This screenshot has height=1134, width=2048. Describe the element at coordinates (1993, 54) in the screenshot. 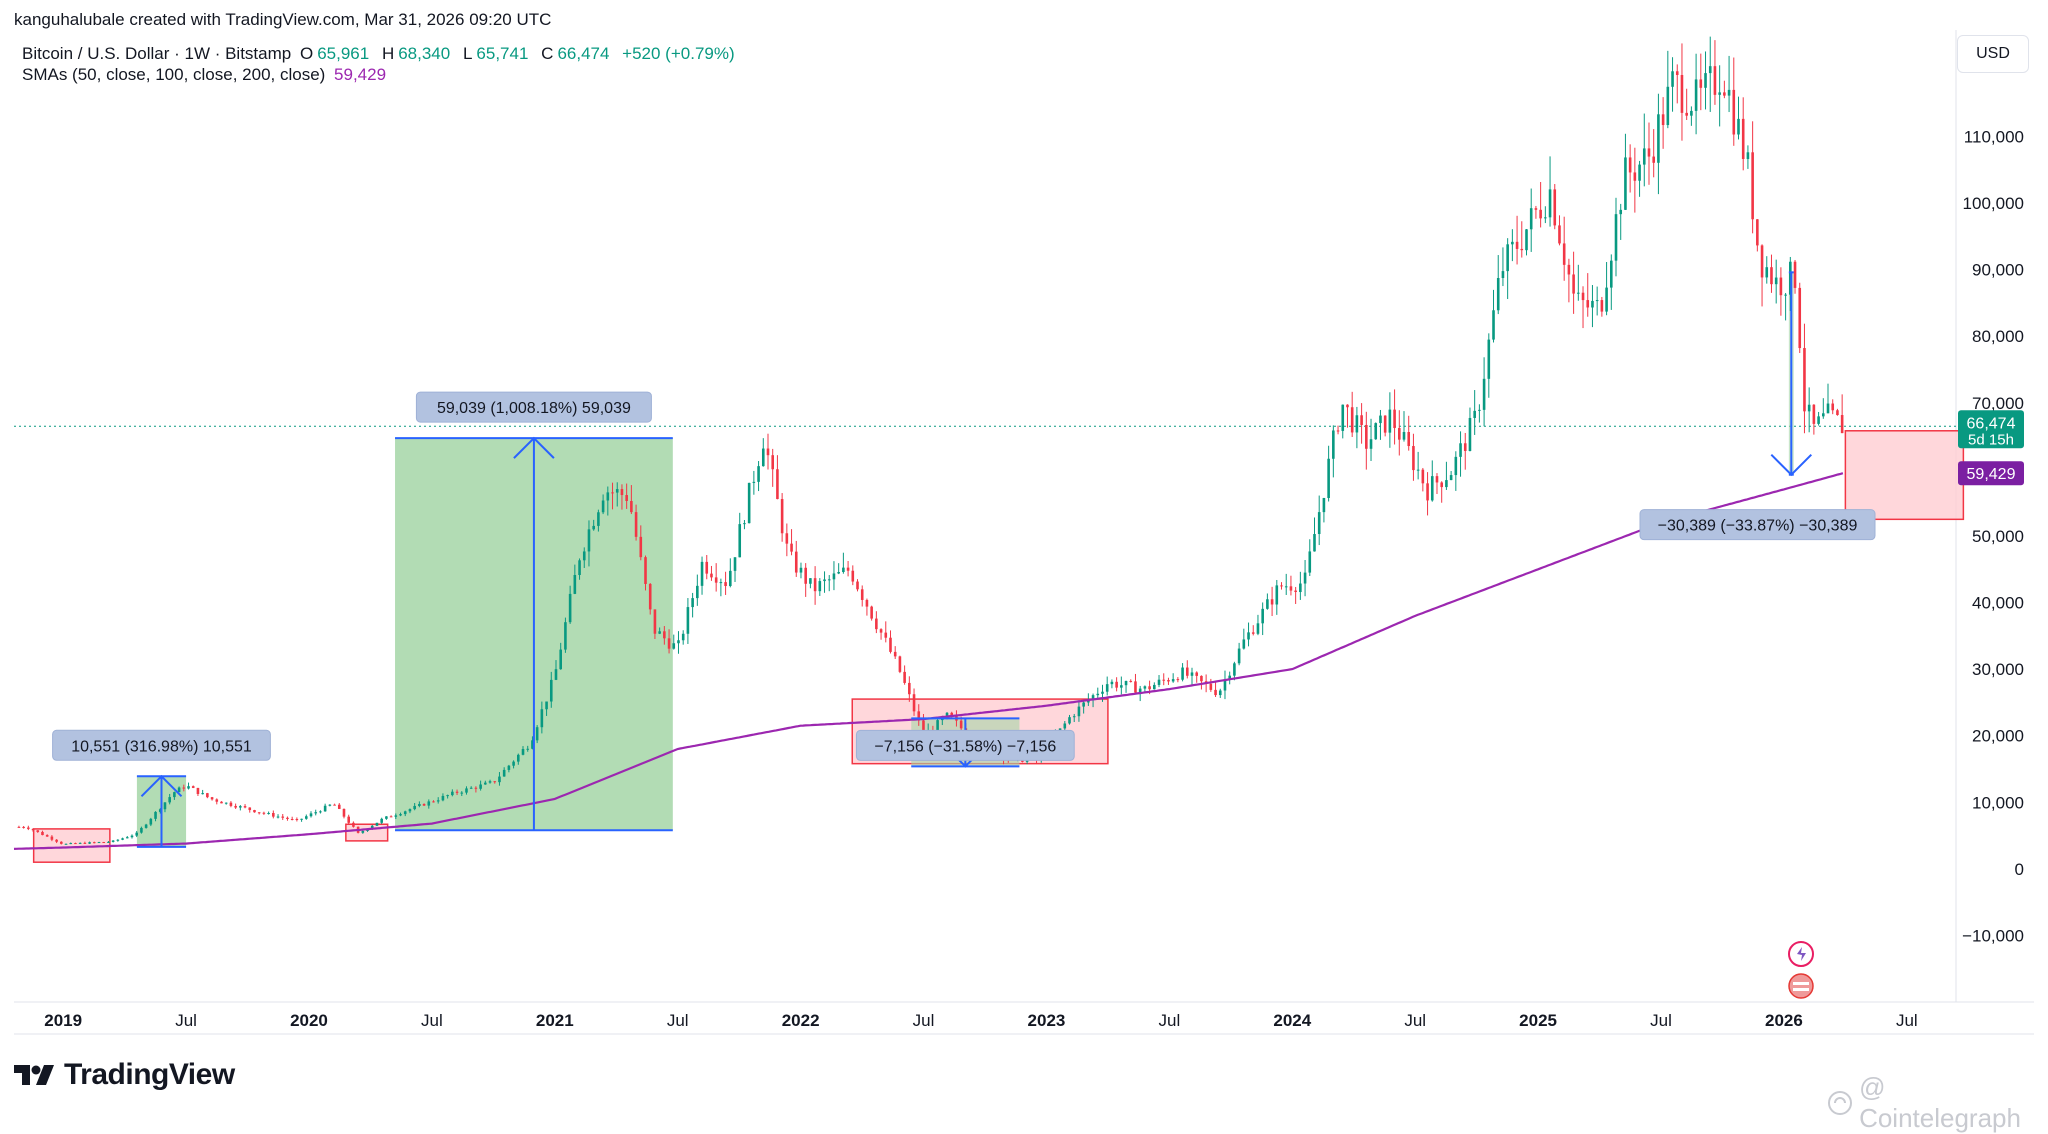

I see `currency-button: USD` at that location.